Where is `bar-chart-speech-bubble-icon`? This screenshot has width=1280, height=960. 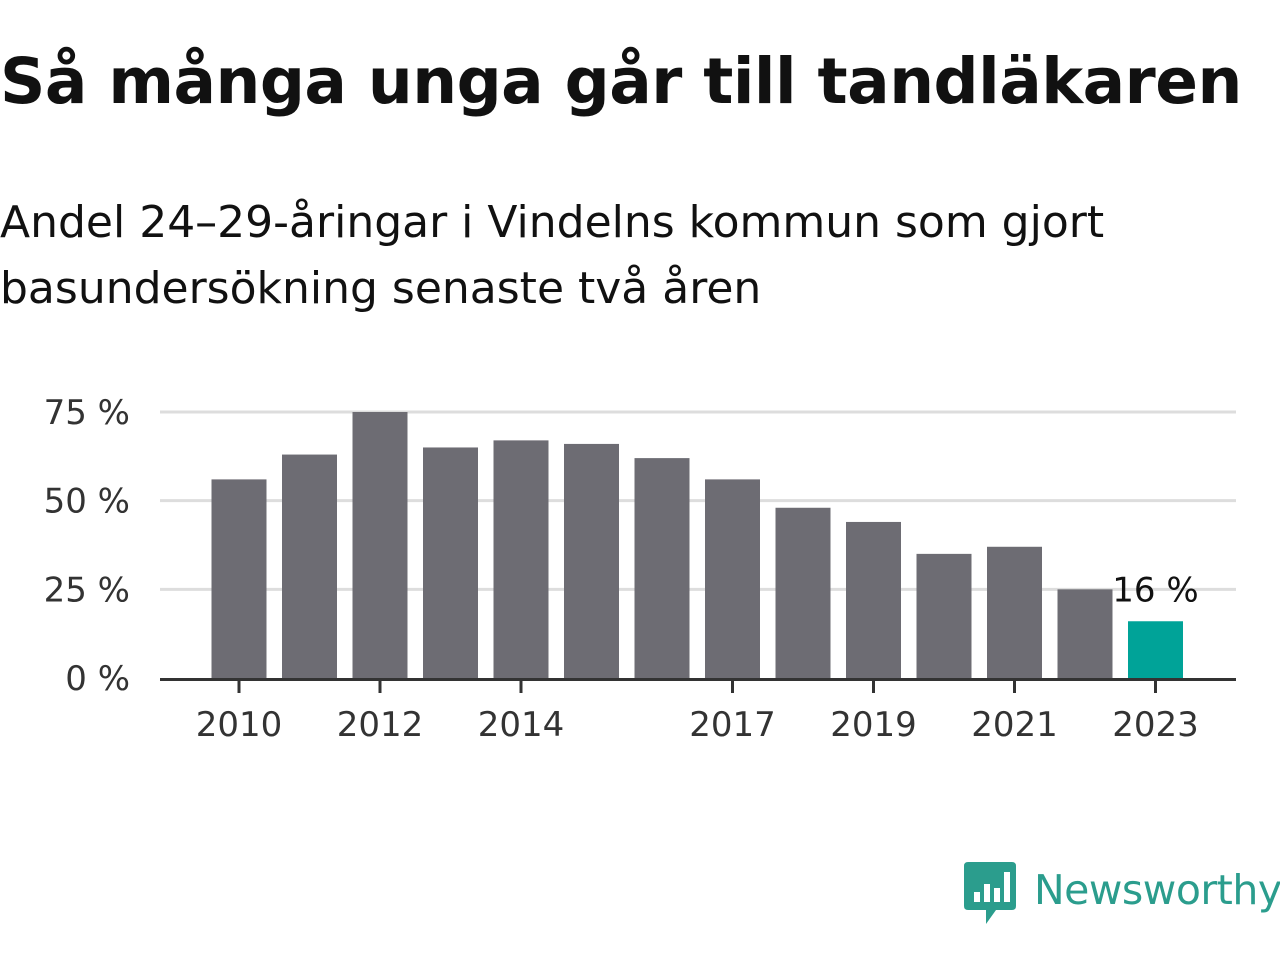 bar-chart-speech-bubble-icon is located at coordinates (990, 893).